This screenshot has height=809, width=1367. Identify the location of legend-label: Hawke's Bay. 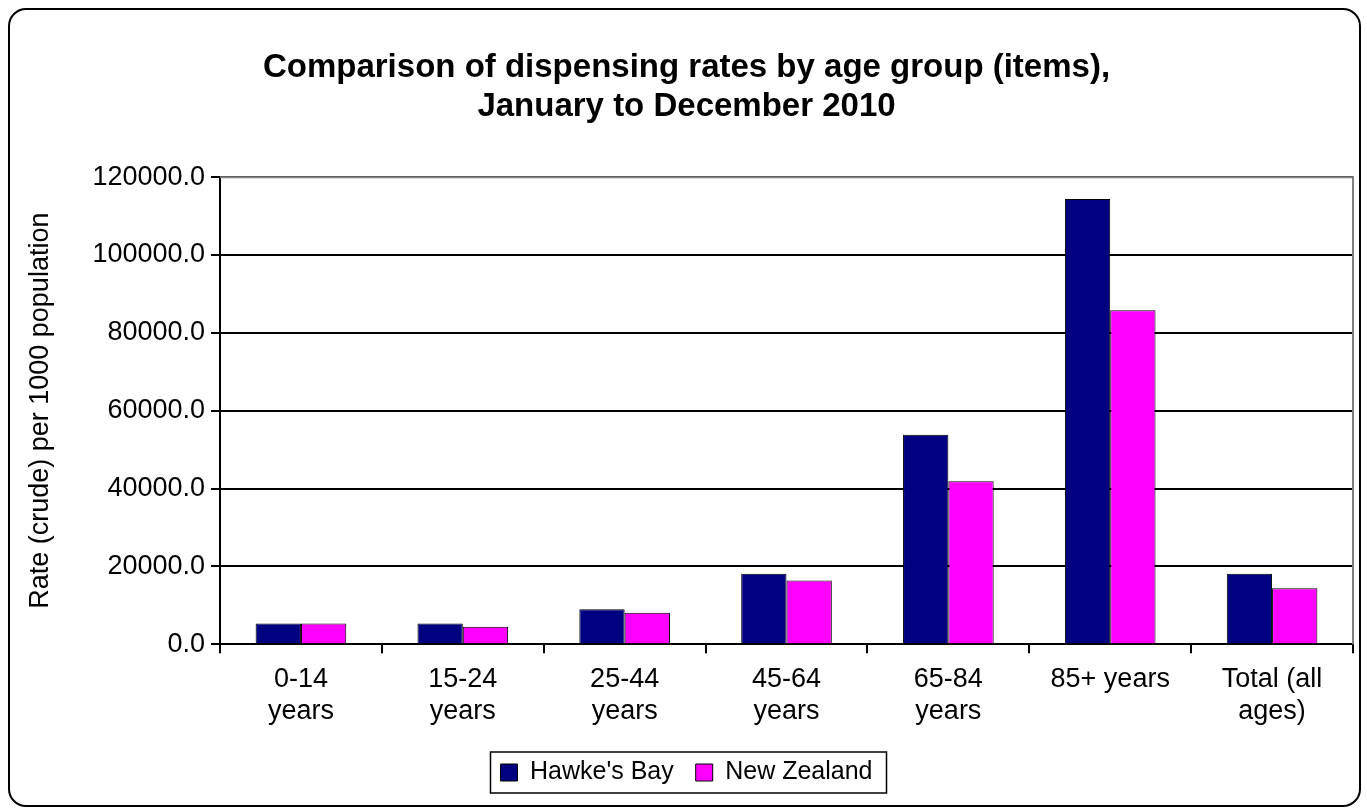
(602, 770).